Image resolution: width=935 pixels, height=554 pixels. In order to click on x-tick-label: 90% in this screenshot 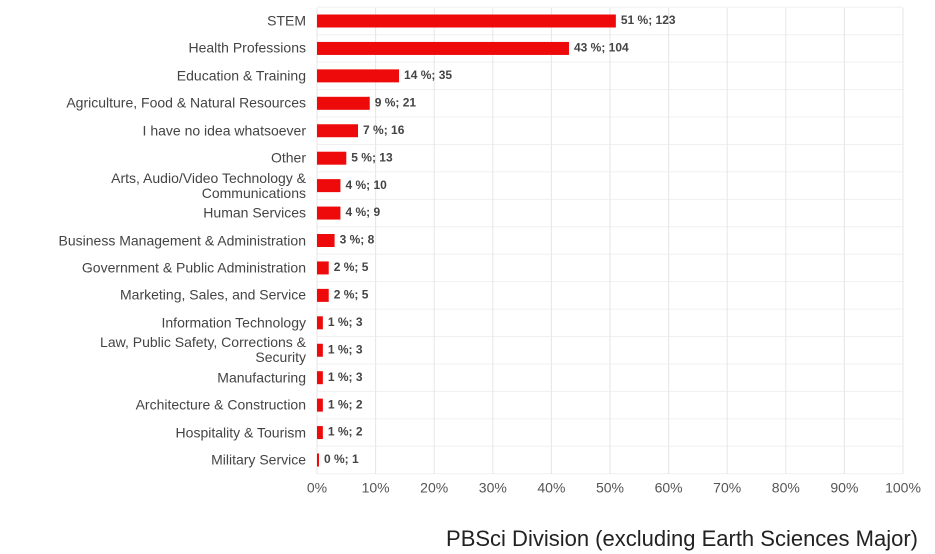, I will do `click(844, 488)`.